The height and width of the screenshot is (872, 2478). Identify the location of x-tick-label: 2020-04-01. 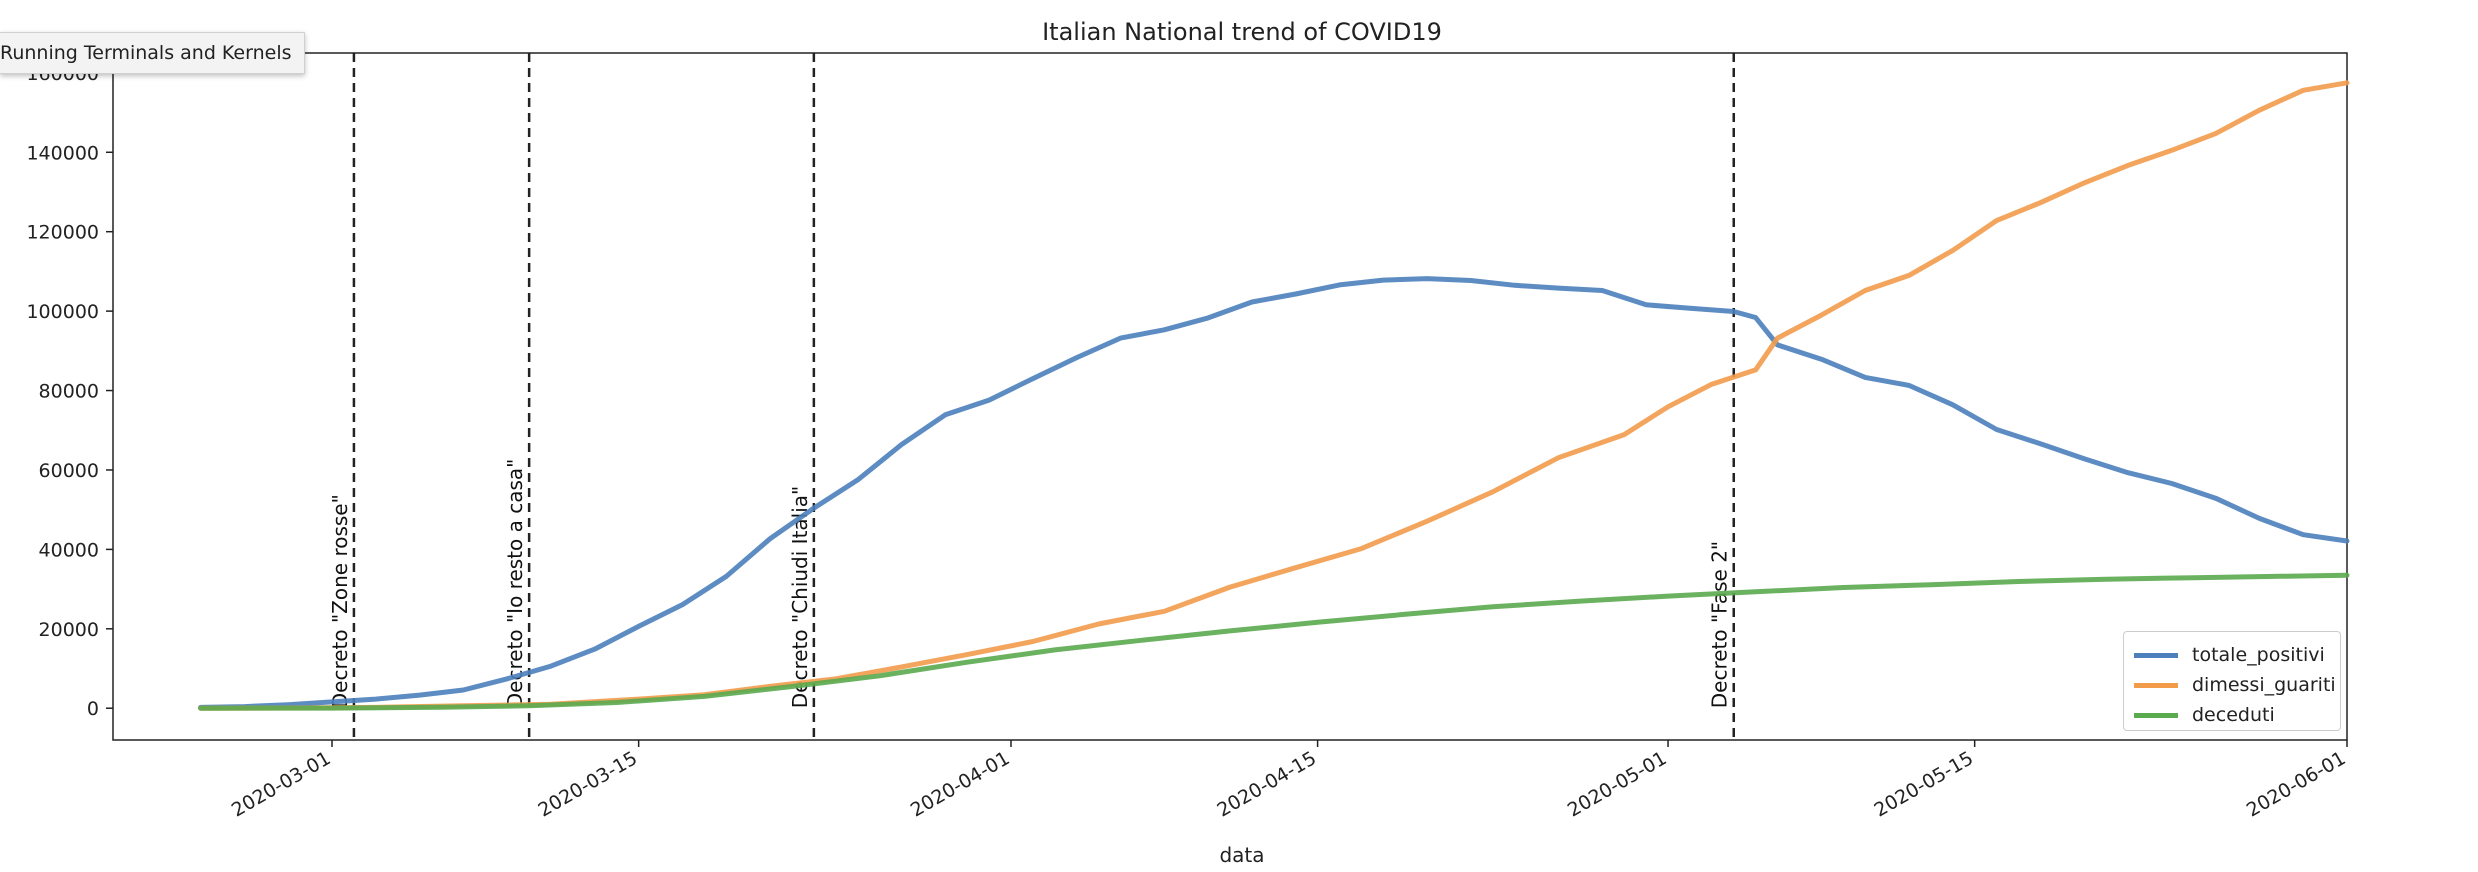
(960, 784).